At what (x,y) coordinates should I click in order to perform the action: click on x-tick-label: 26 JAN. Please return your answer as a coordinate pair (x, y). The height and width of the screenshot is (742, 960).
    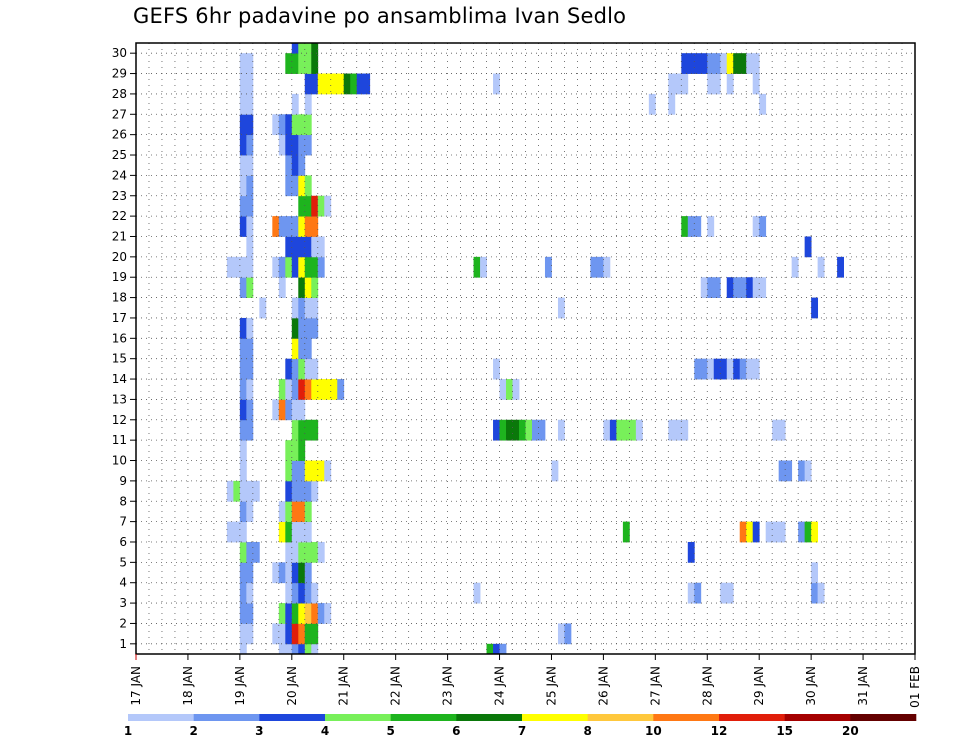
    Looking at the image, I should click on (603, 686).